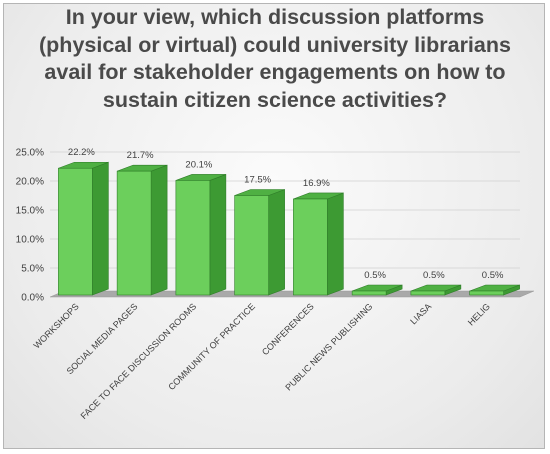 The image size is (550, 454). What do you see at coordinates (30, 226) in the screenshot?
I see `y-axis-ticks: 0.0% 5.0% 10.0% 15.0% 20.0% 25.0%` at bounding box center [30, 226].